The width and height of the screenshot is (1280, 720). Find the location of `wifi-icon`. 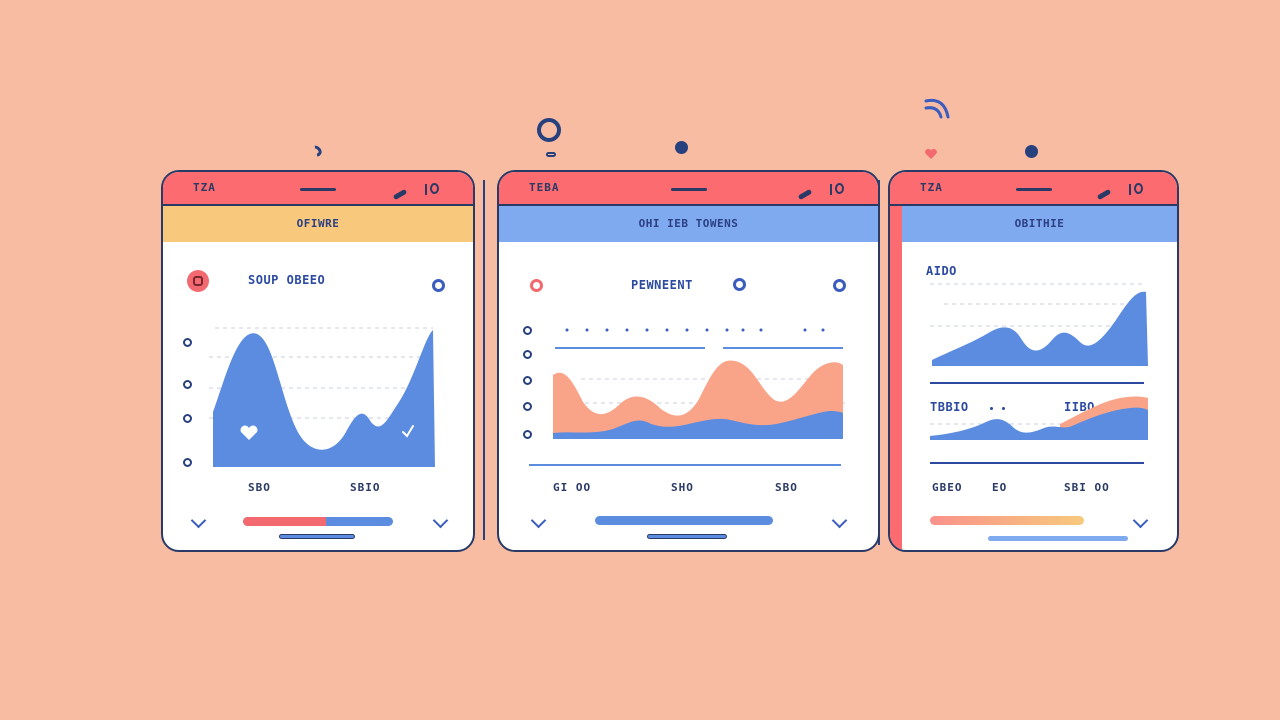

wifi-icon is located at coordinates (937, 110).